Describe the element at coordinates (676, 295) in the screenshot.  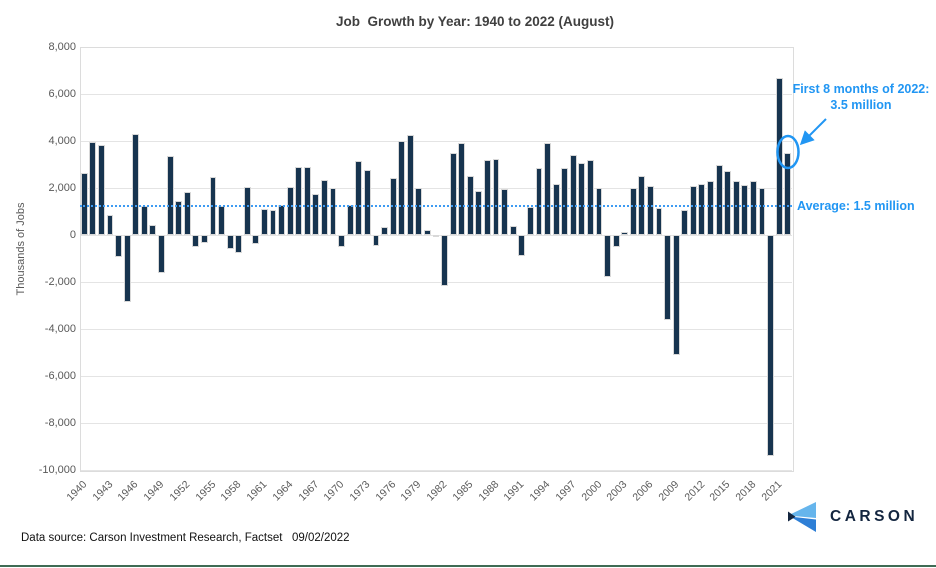
I see `bar-2009` at that location.